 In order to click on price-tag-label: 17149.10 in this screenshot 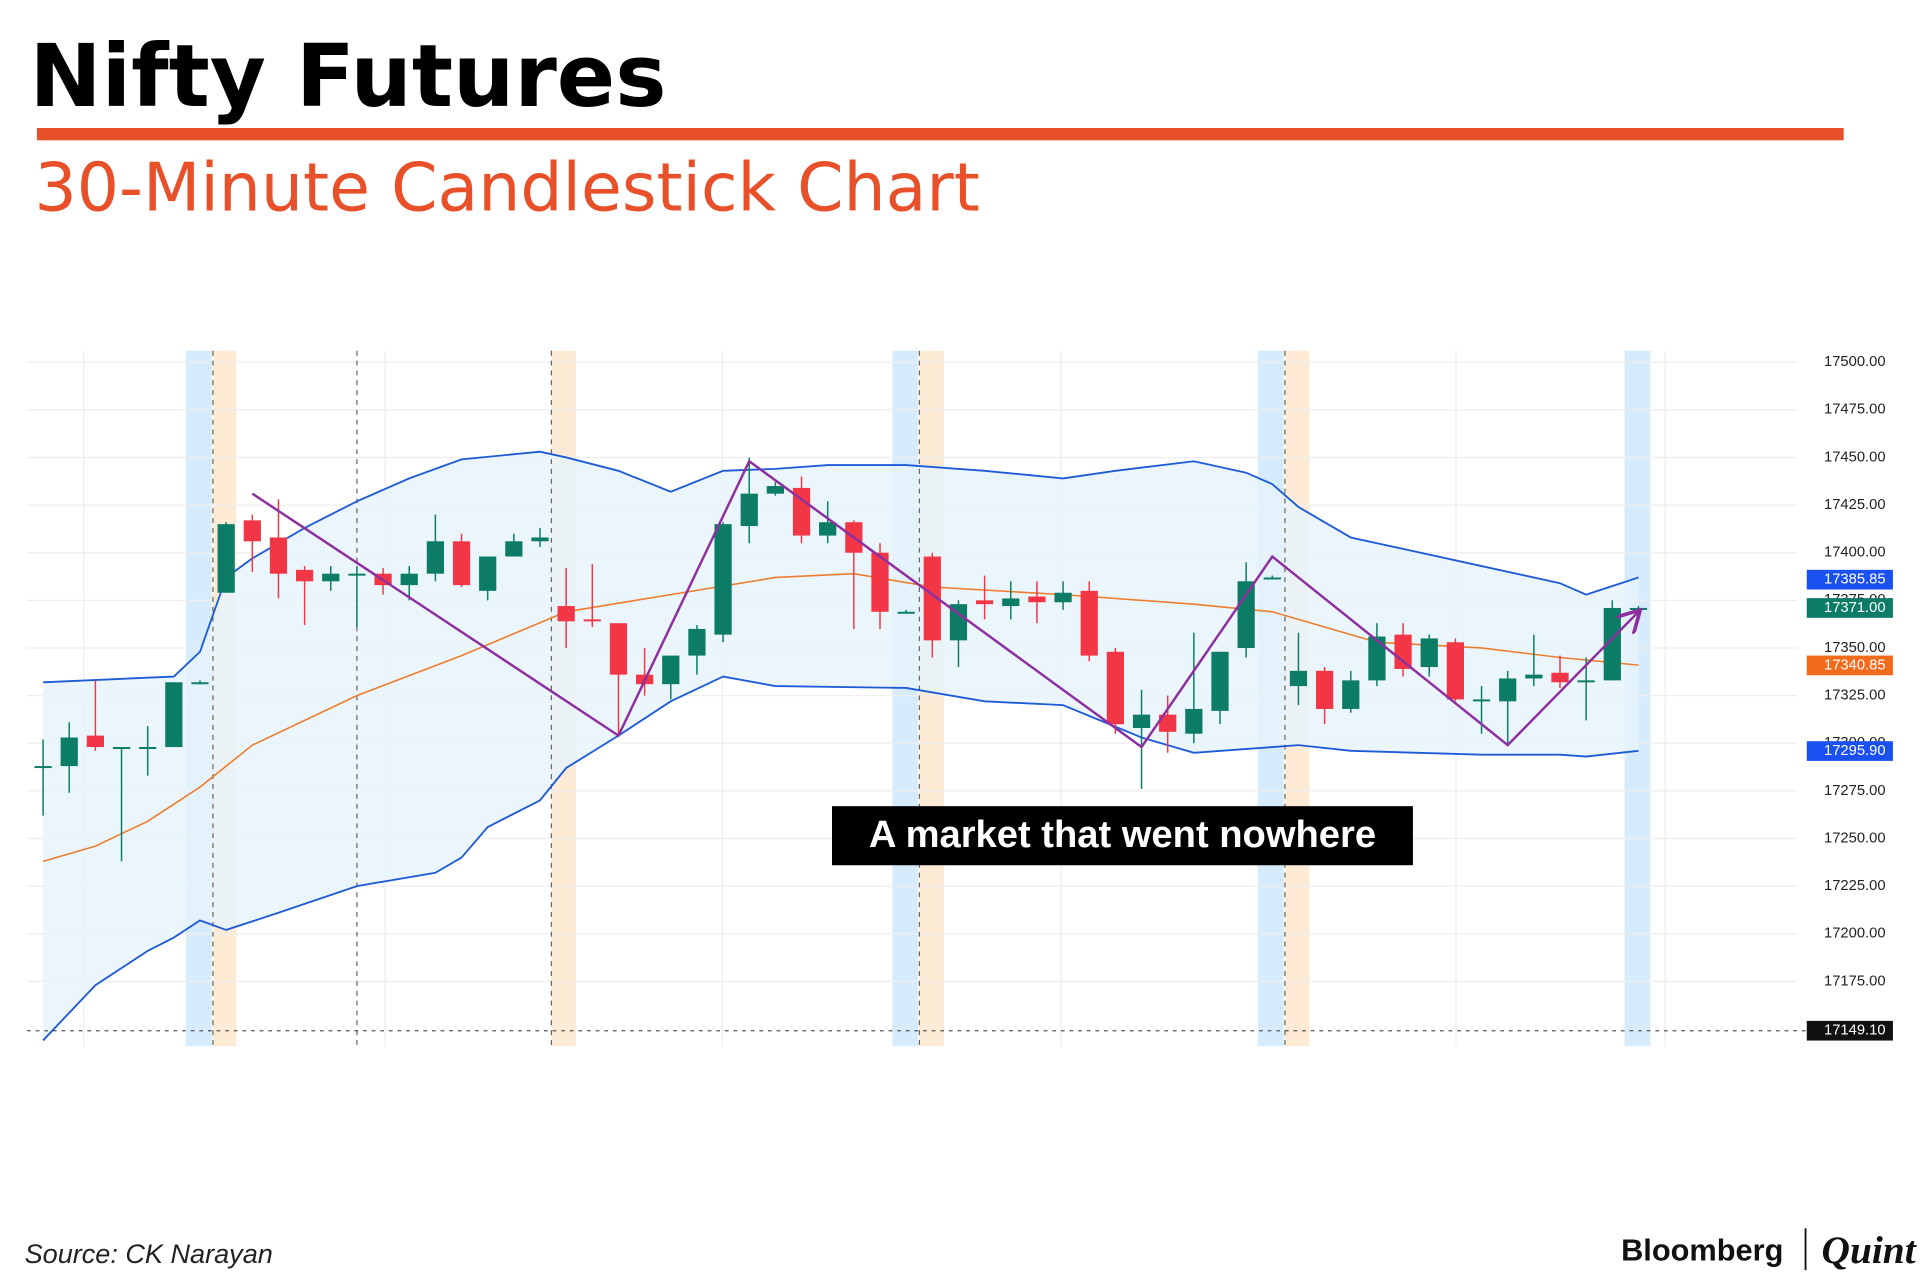, I will do `click(1855, 1031)`.